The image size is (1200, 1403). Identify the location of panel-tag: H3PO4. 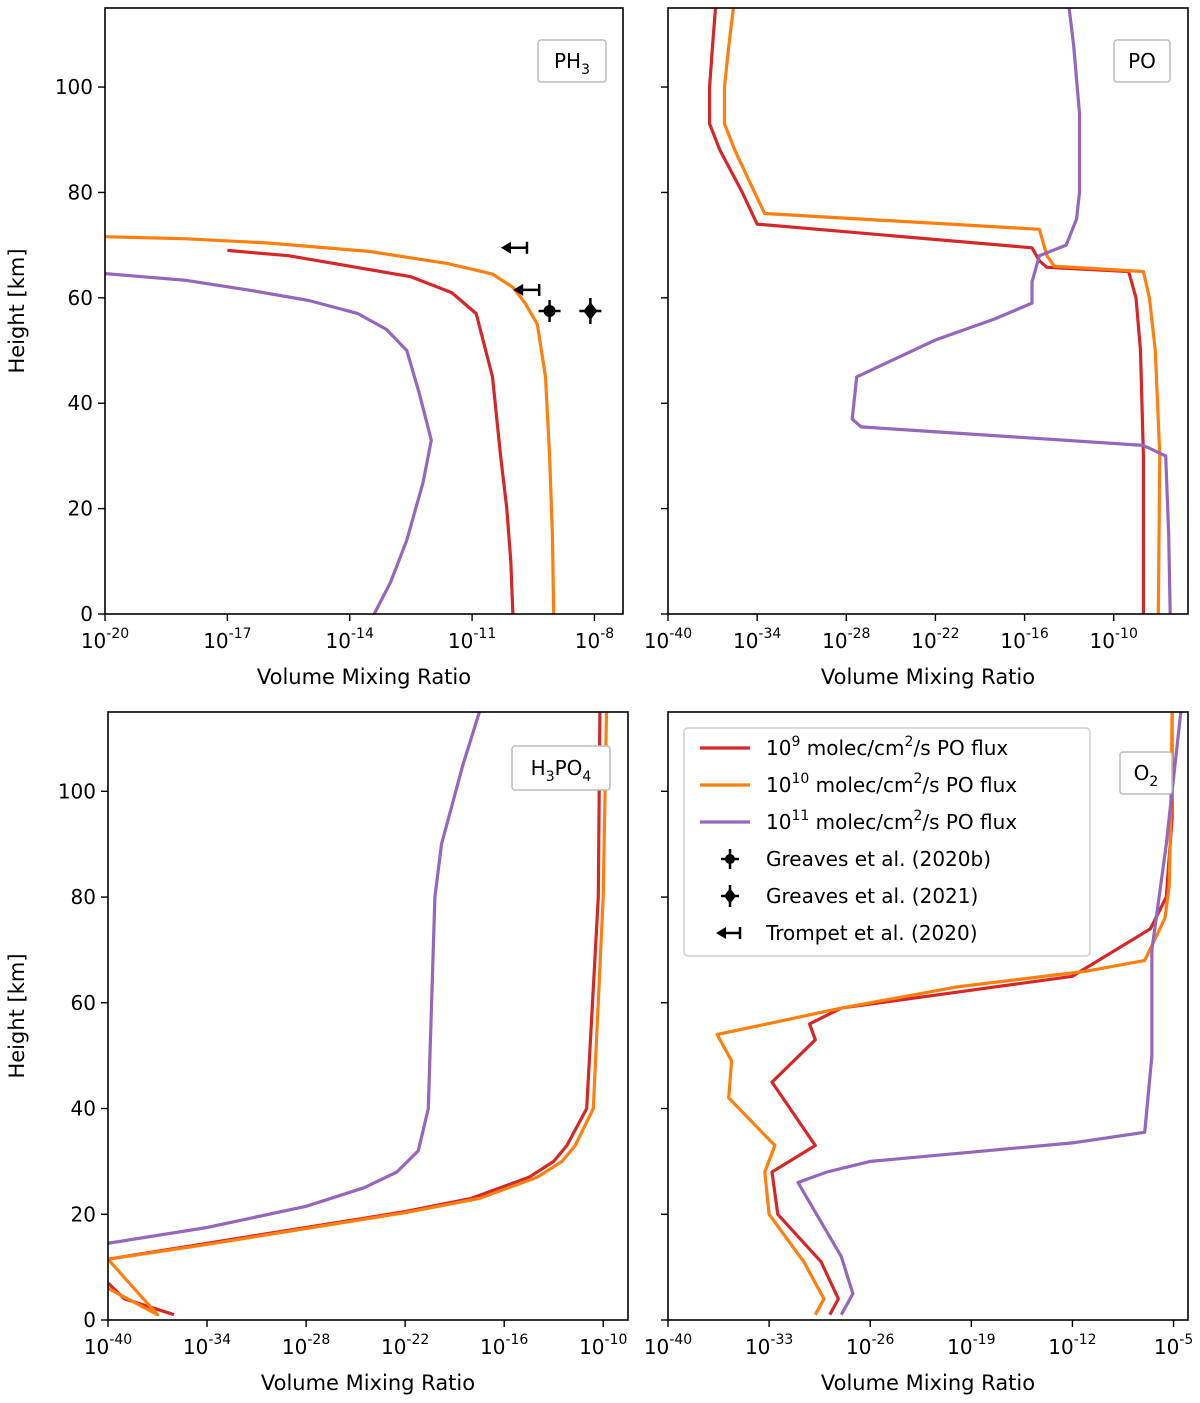
(561, 768).